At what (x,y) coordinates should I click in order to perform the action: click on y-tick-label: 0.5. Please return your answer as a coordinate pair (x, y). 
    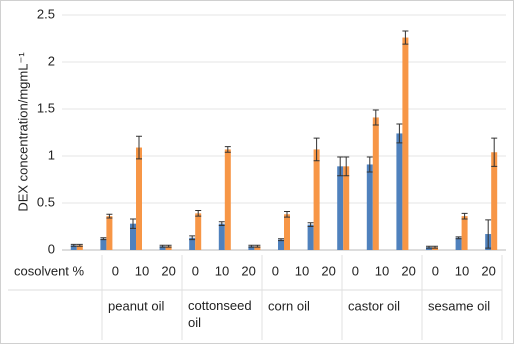
    Looking at the image, I should click on (46, 201).